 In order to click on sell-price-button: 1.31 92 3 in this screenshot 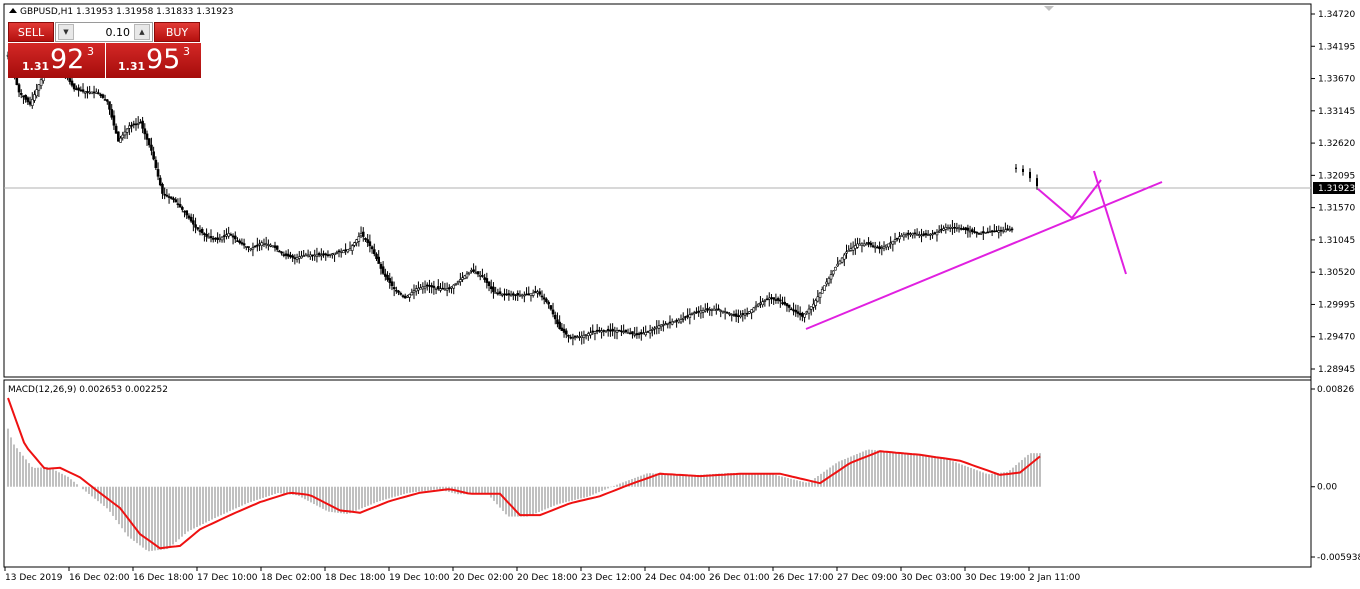, I will do `click(56, 60)`.